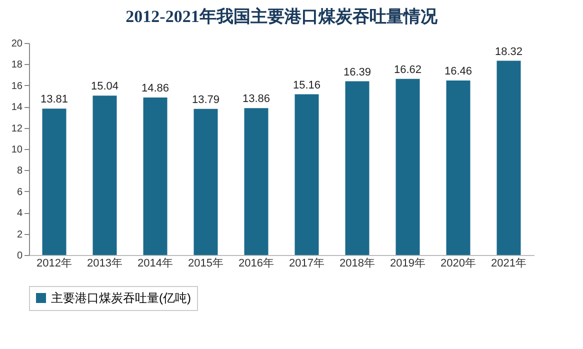 The image size is (583, 349). Describe the element at coordinates (306, 85) in the screenshot. I see `data-label: 15.16` at that location.